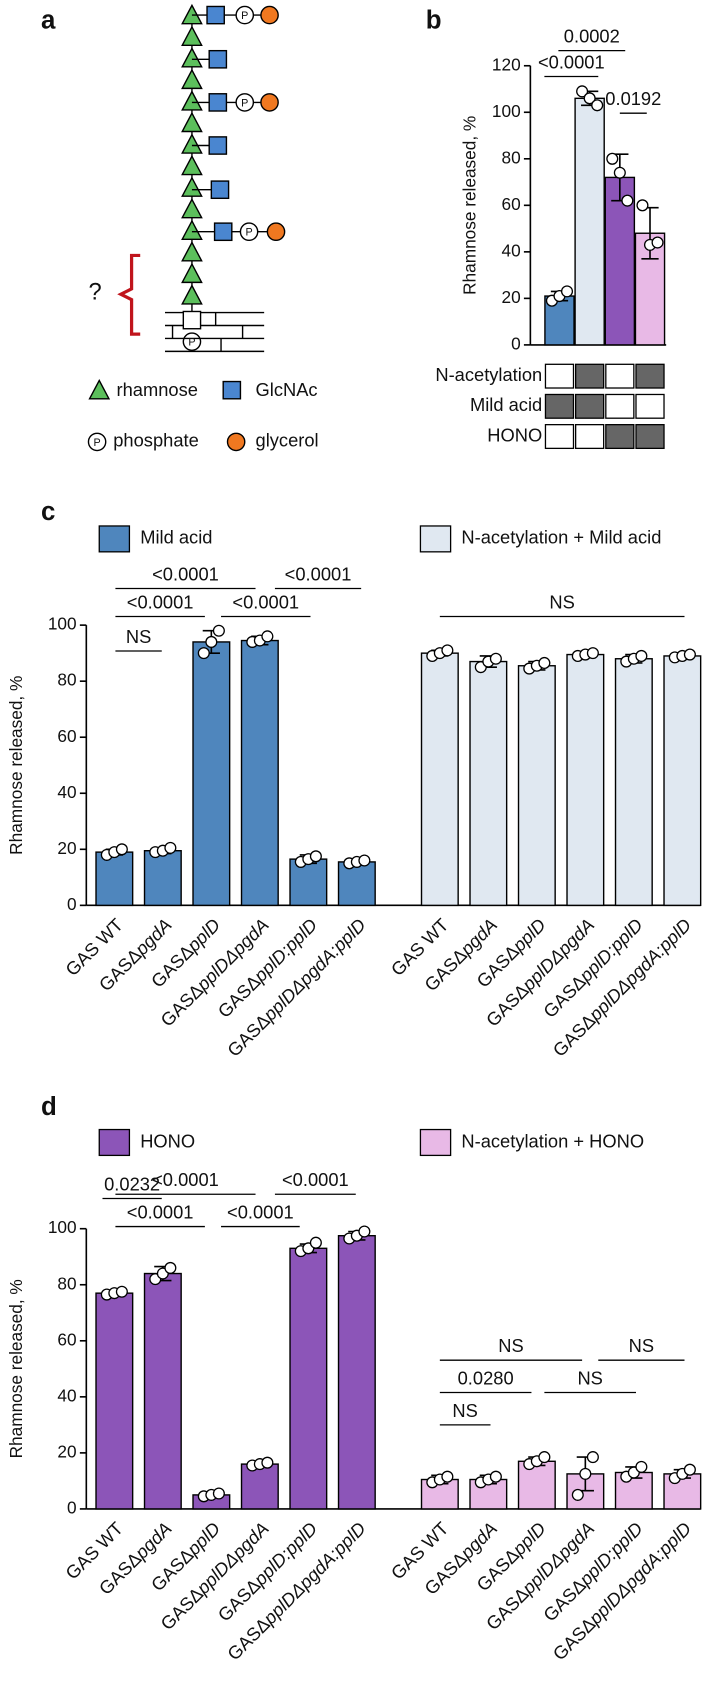 The height and width of the screenshot is (1690, 718). I want to click on legend-label: N-acetylation + Mild acid, so click(561, 537).